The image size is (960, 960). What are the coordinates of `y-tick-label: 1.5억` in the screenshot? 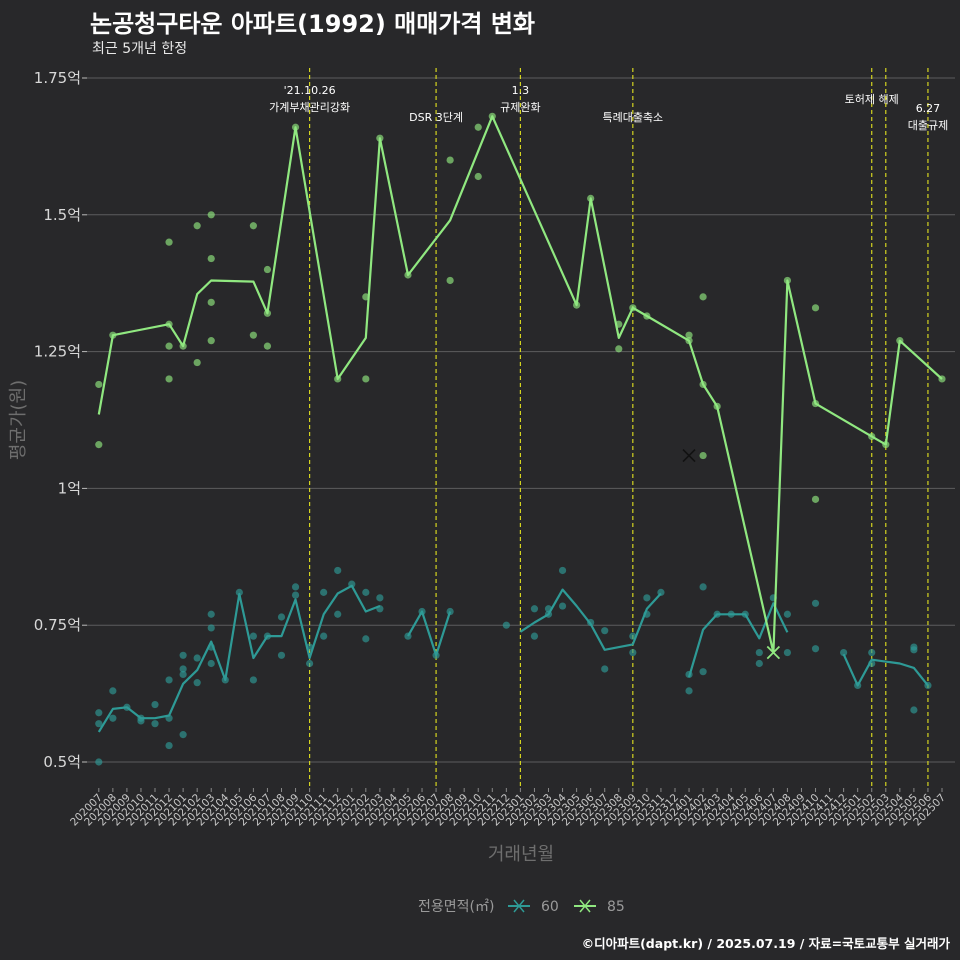 It's located at (62, 215).